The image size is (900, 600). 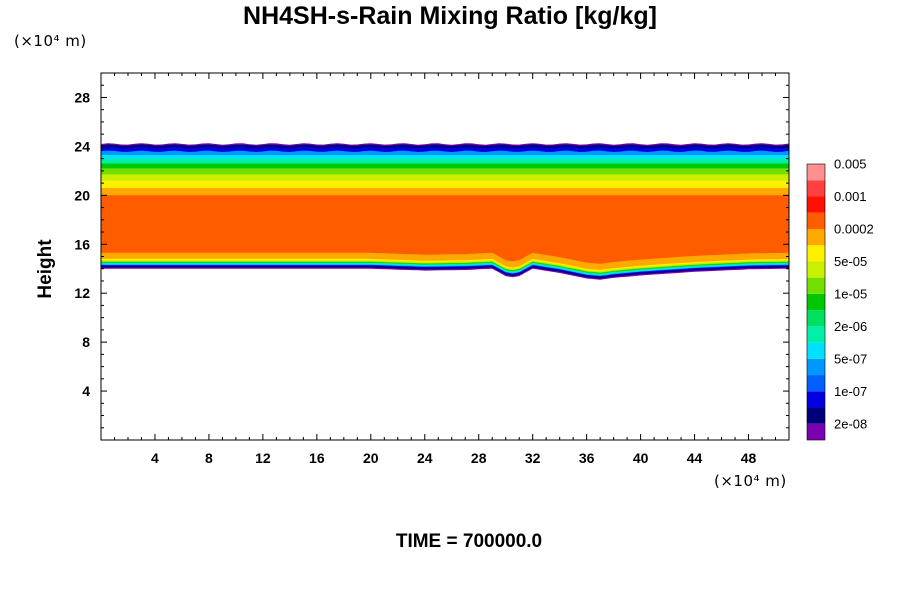 I want to click on y-tick-label: 20, so click(x=82, y=195).